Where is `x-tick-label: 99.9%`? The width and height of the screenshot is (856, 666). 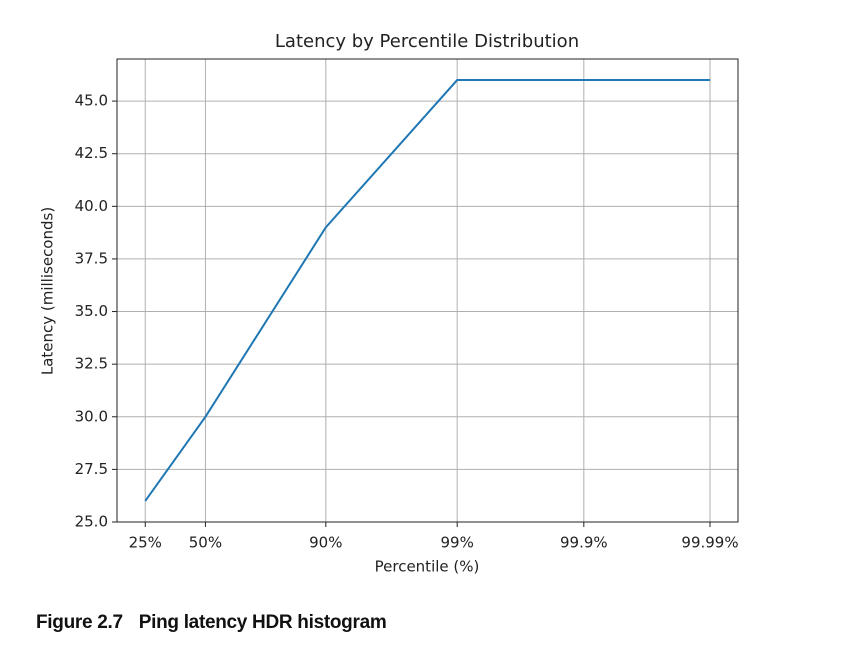 x-tick-label: 99.9% is located at coordinates (584, 543).